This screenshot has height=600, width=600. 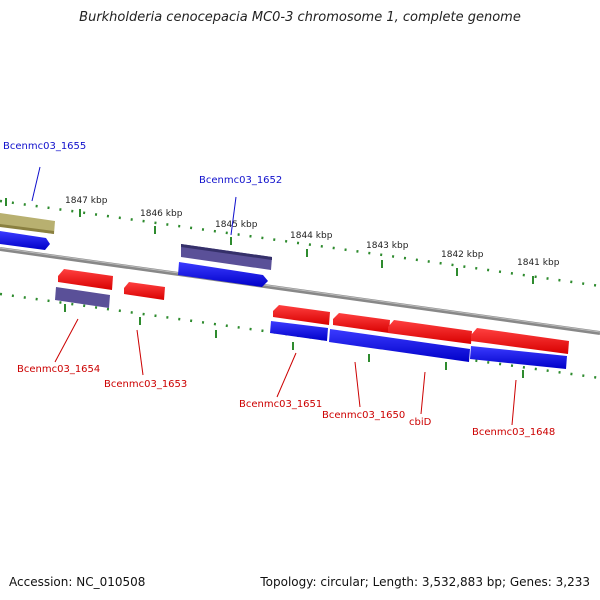 I want to click on scale-label: 1842 kbp, so click(x=462, y=255).